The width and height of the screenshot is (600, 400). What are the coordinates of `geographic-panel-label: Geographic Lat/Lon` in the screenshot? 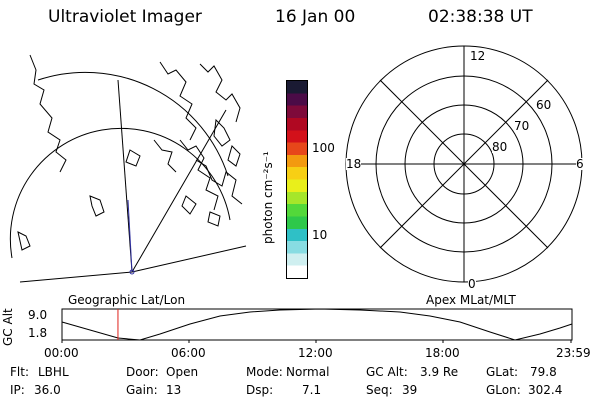 It's located at (127, 300).